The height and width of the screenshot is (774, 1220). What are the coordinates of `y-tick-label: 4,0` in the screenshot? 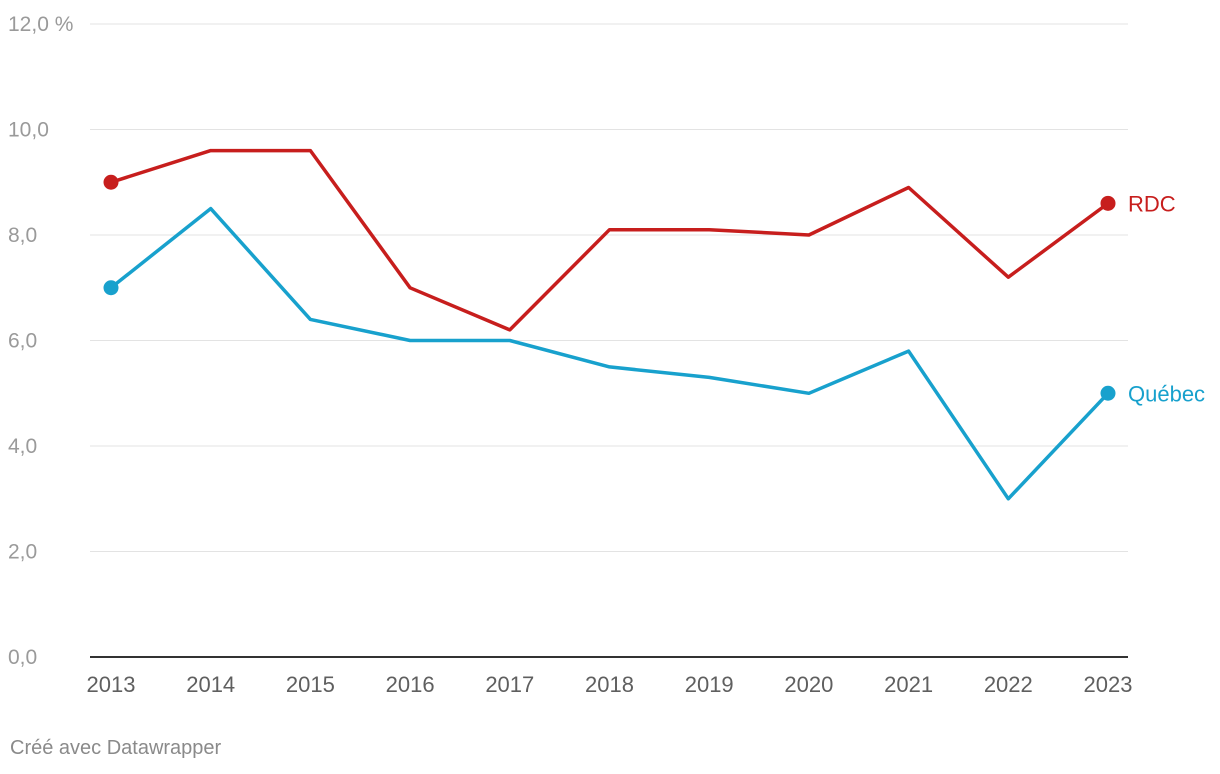 It's located at (22, 446).